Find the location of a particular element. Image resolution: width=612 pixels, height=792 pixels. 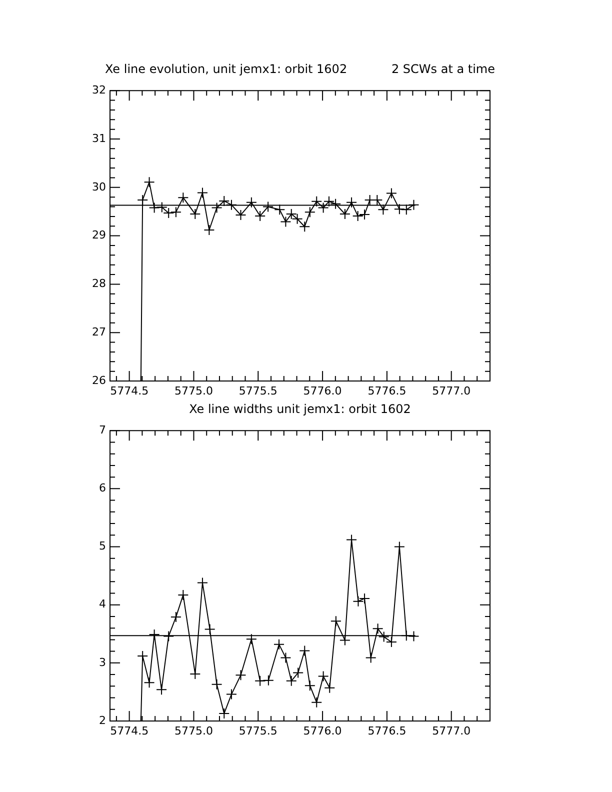

y-tick-label: 28 is located at coordinates (99, 283).